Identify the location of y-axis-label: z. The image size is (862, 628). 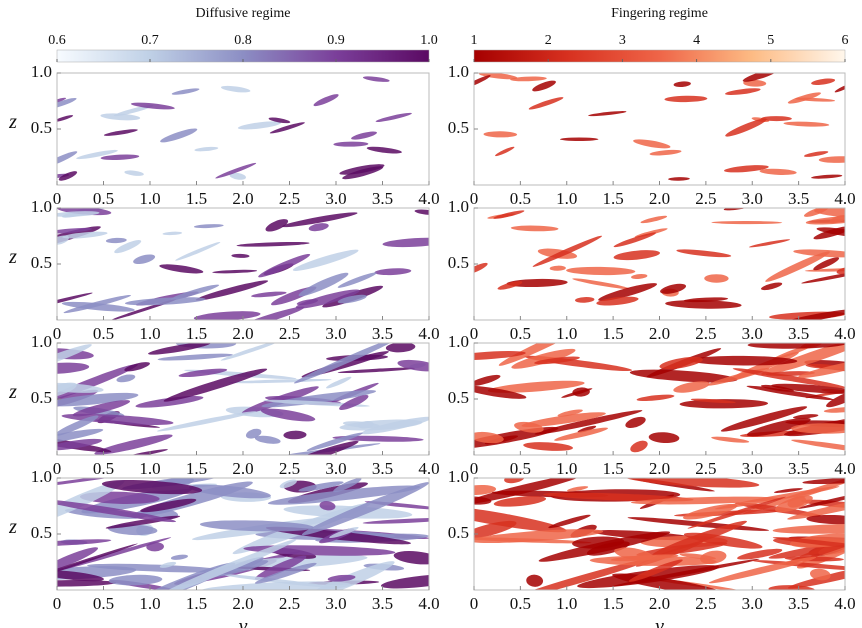
(12, 527).